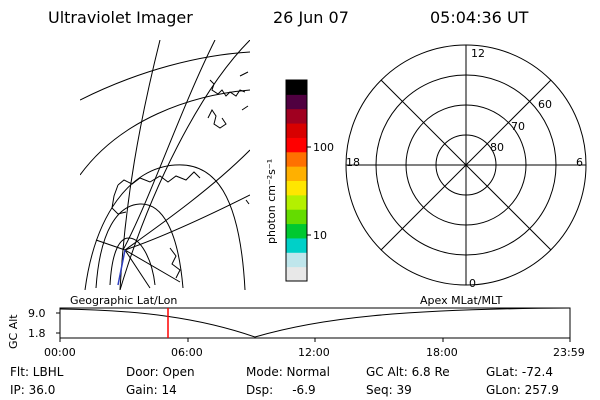 This screenshot has width=600, height=400. I want to click on status-seq: Seq: 39, so click(389, 390).